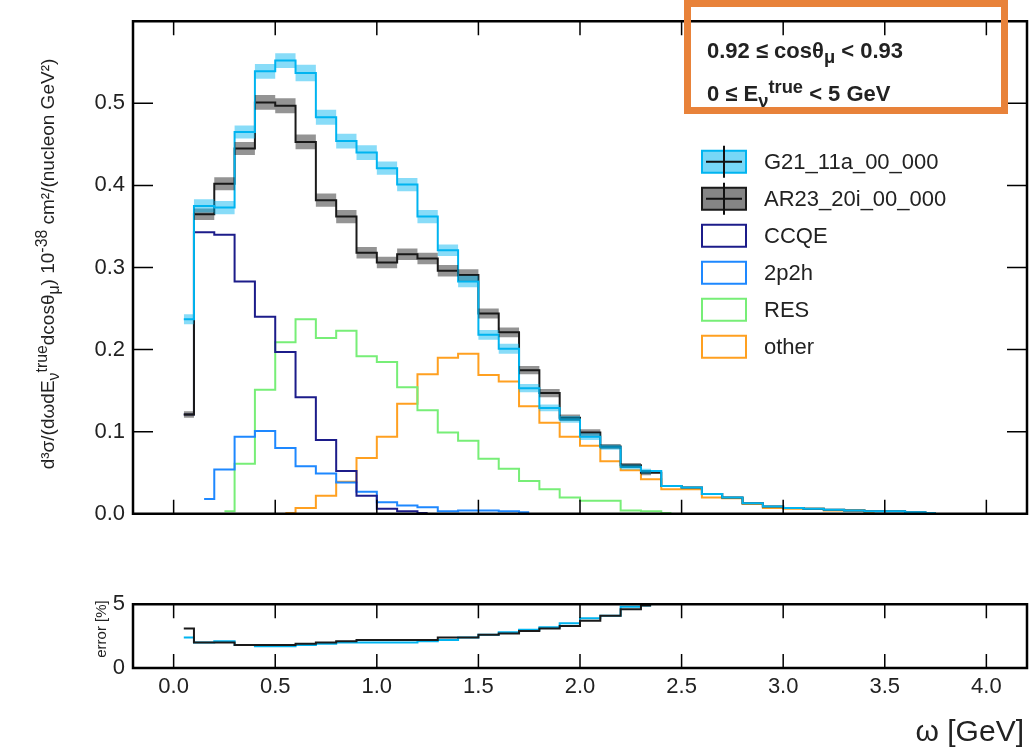 The image size is (1030, 750). I want to click on legend-label: G21_11a_00_000, so click(851, 161).